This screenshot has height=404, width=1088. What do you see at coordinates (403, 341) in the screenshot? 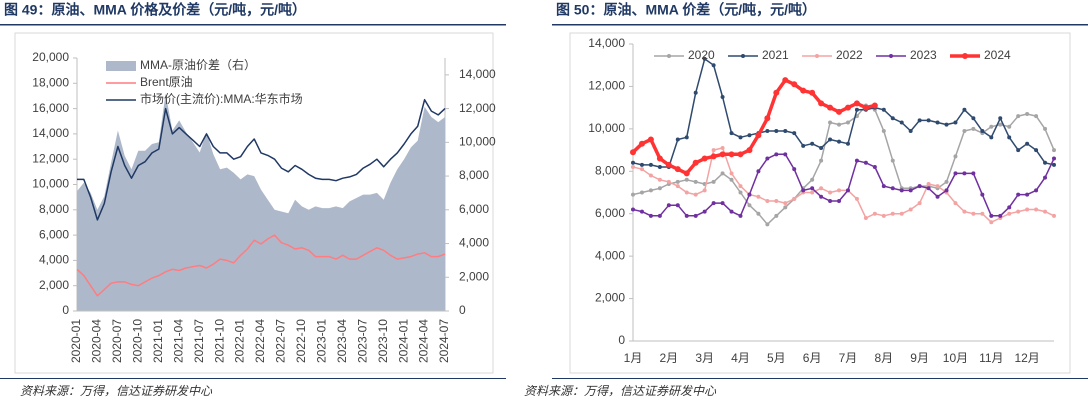
I see `x-tick-label: 2024-01` at bounding box center [403, 341].